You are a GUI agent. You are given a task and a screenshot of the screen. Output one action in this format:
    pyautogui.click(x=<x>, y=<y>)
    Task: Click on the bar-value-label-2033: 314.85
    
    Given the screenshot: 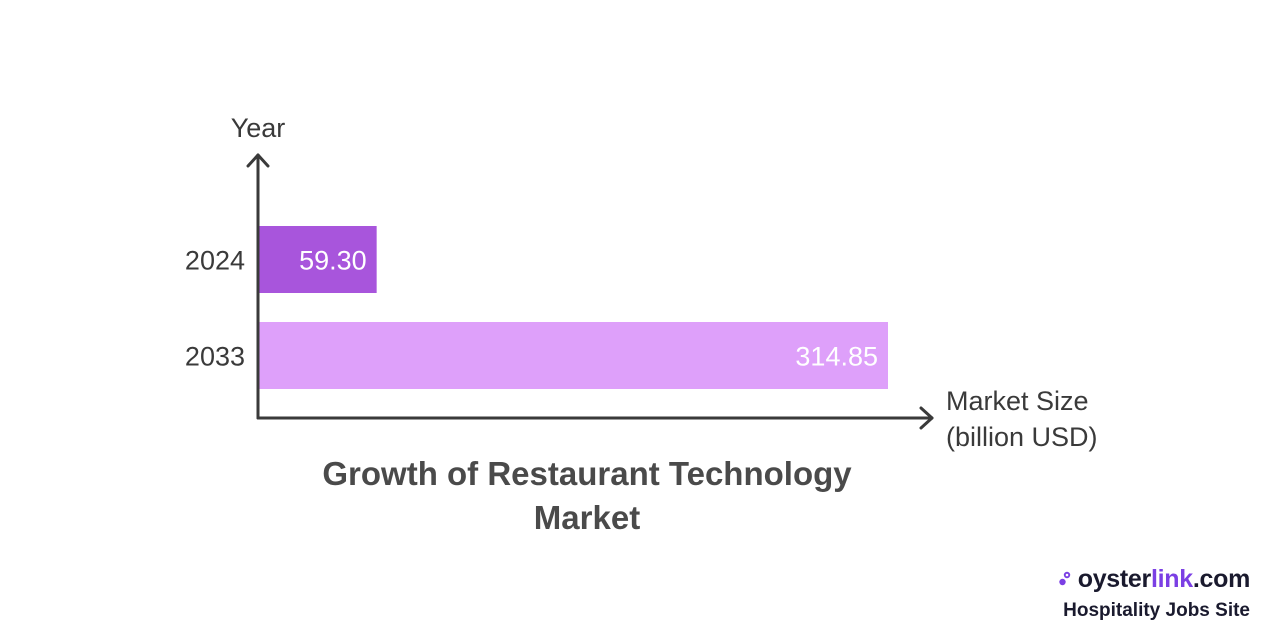 What is the action you would take?
    pyautogui.click(x=836, y=357)
    